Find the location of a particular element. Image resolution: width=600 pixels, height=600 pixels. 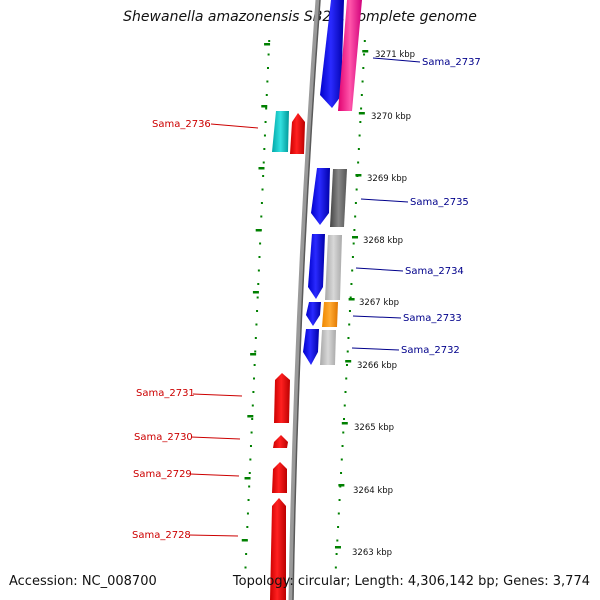

kbp-tick-label: 3269 kbp is located at coordinates (387, 179).